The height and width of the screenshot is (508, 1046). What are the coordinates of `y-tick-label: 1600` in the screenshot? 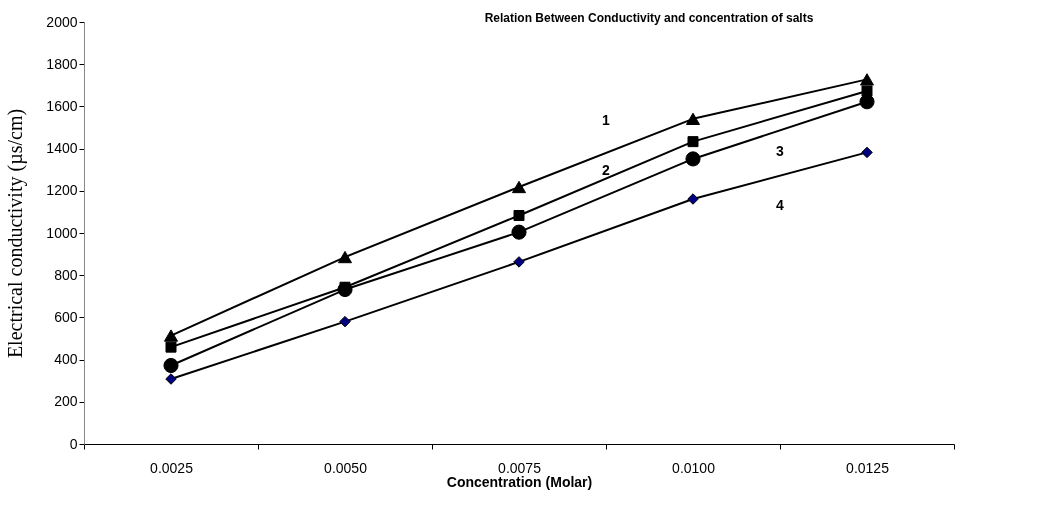 It's located at (62, 105).